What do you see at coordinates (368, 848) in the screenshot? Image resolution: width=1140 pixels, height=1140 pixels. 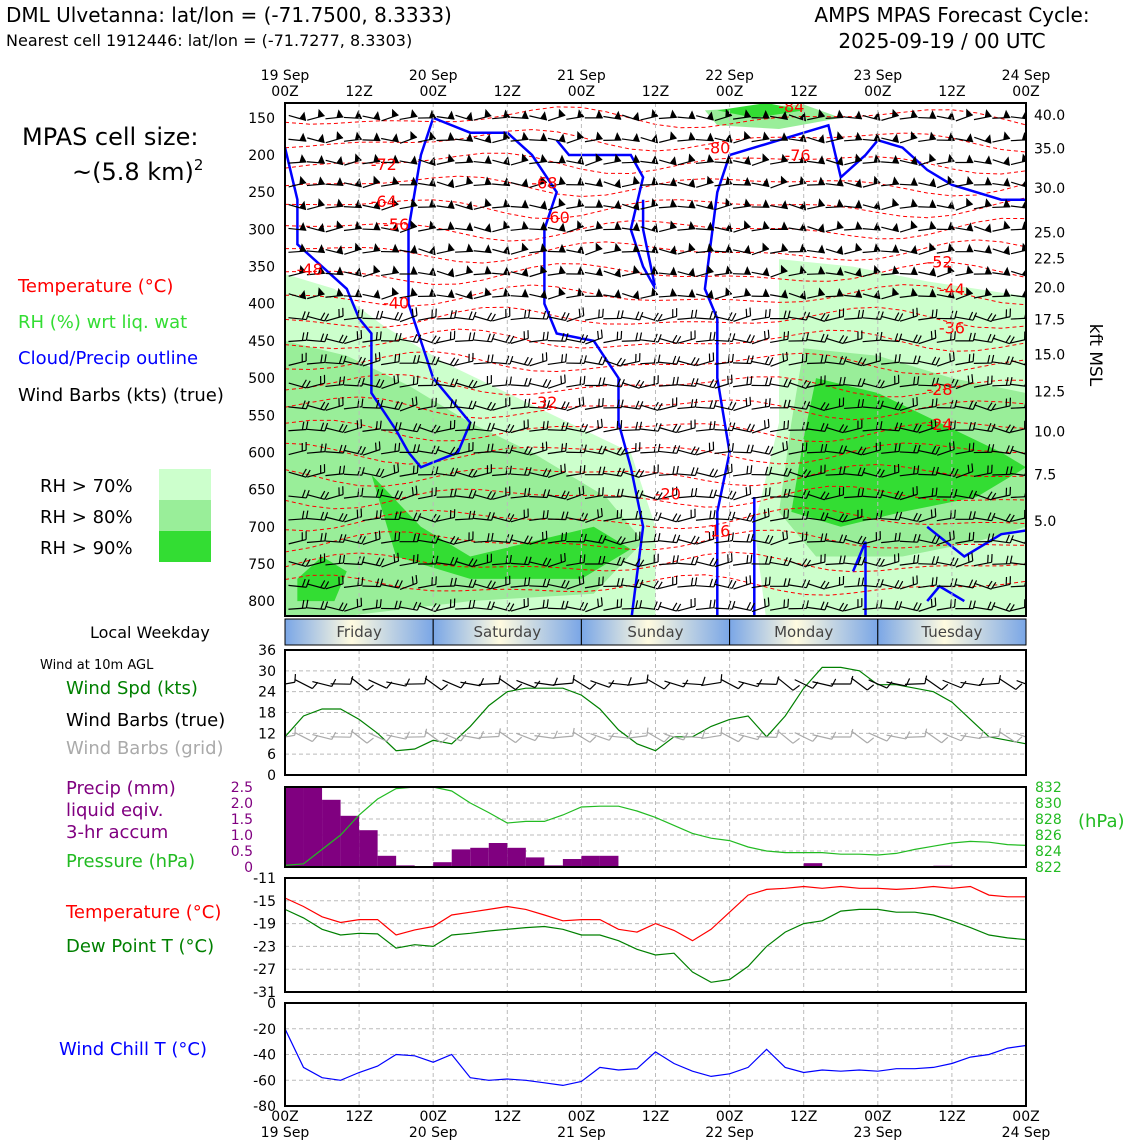 I see `precip-bar` at bounding box center [368, 848].